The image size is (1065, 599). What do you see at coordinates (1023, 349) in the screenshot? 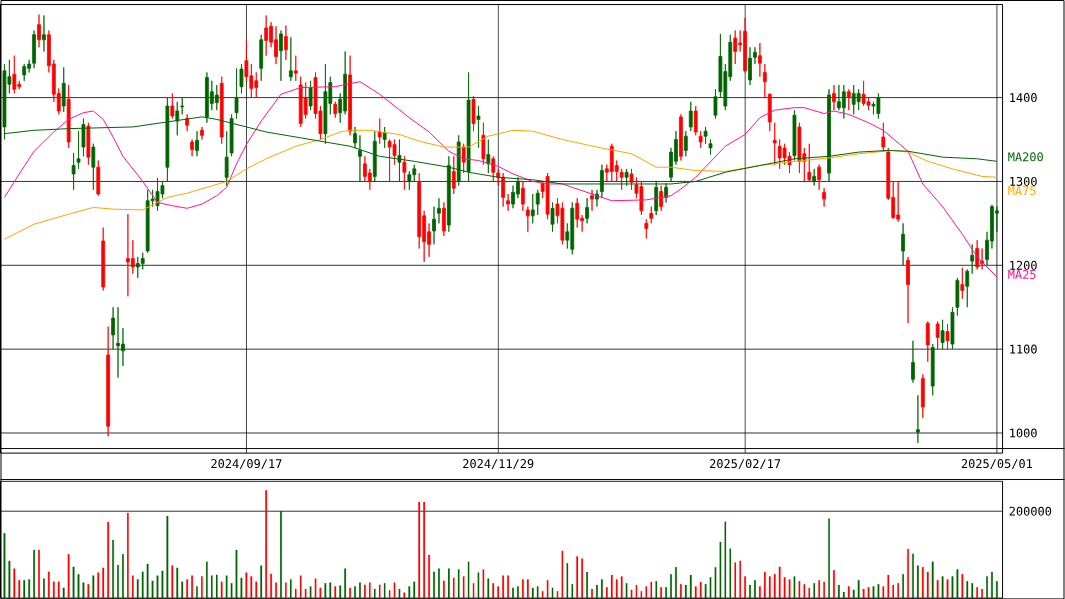
I see `y-tick-label: 1100` at bounding box center [1023, 349].